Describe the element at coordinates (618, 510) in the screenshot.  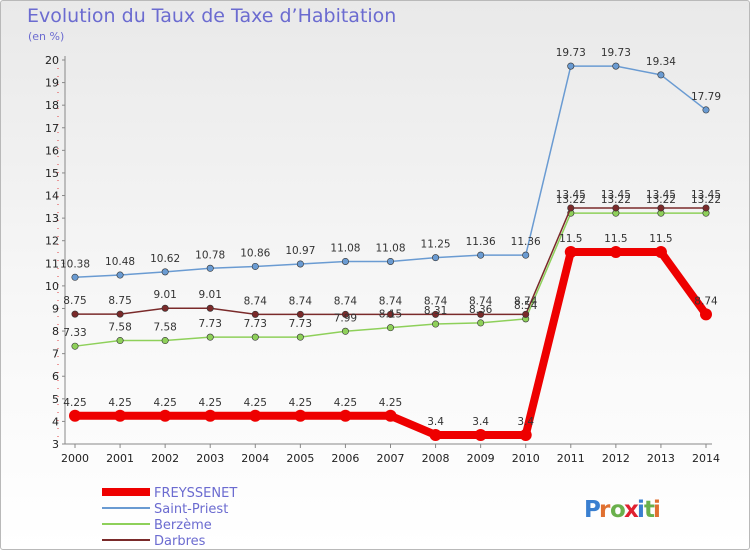
I see `logo-letter: o` at that location.